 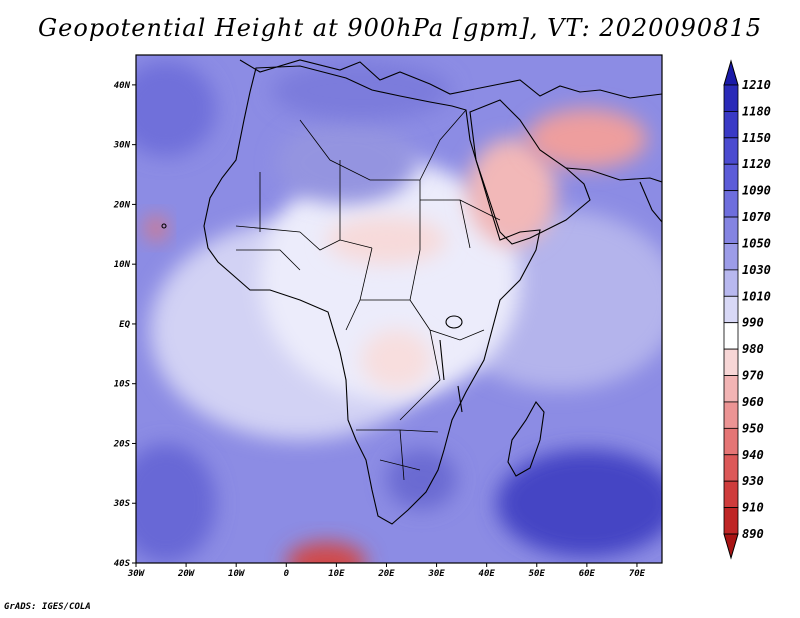 I want to click on contour-low-band-iran, so click(x=586, y=138).